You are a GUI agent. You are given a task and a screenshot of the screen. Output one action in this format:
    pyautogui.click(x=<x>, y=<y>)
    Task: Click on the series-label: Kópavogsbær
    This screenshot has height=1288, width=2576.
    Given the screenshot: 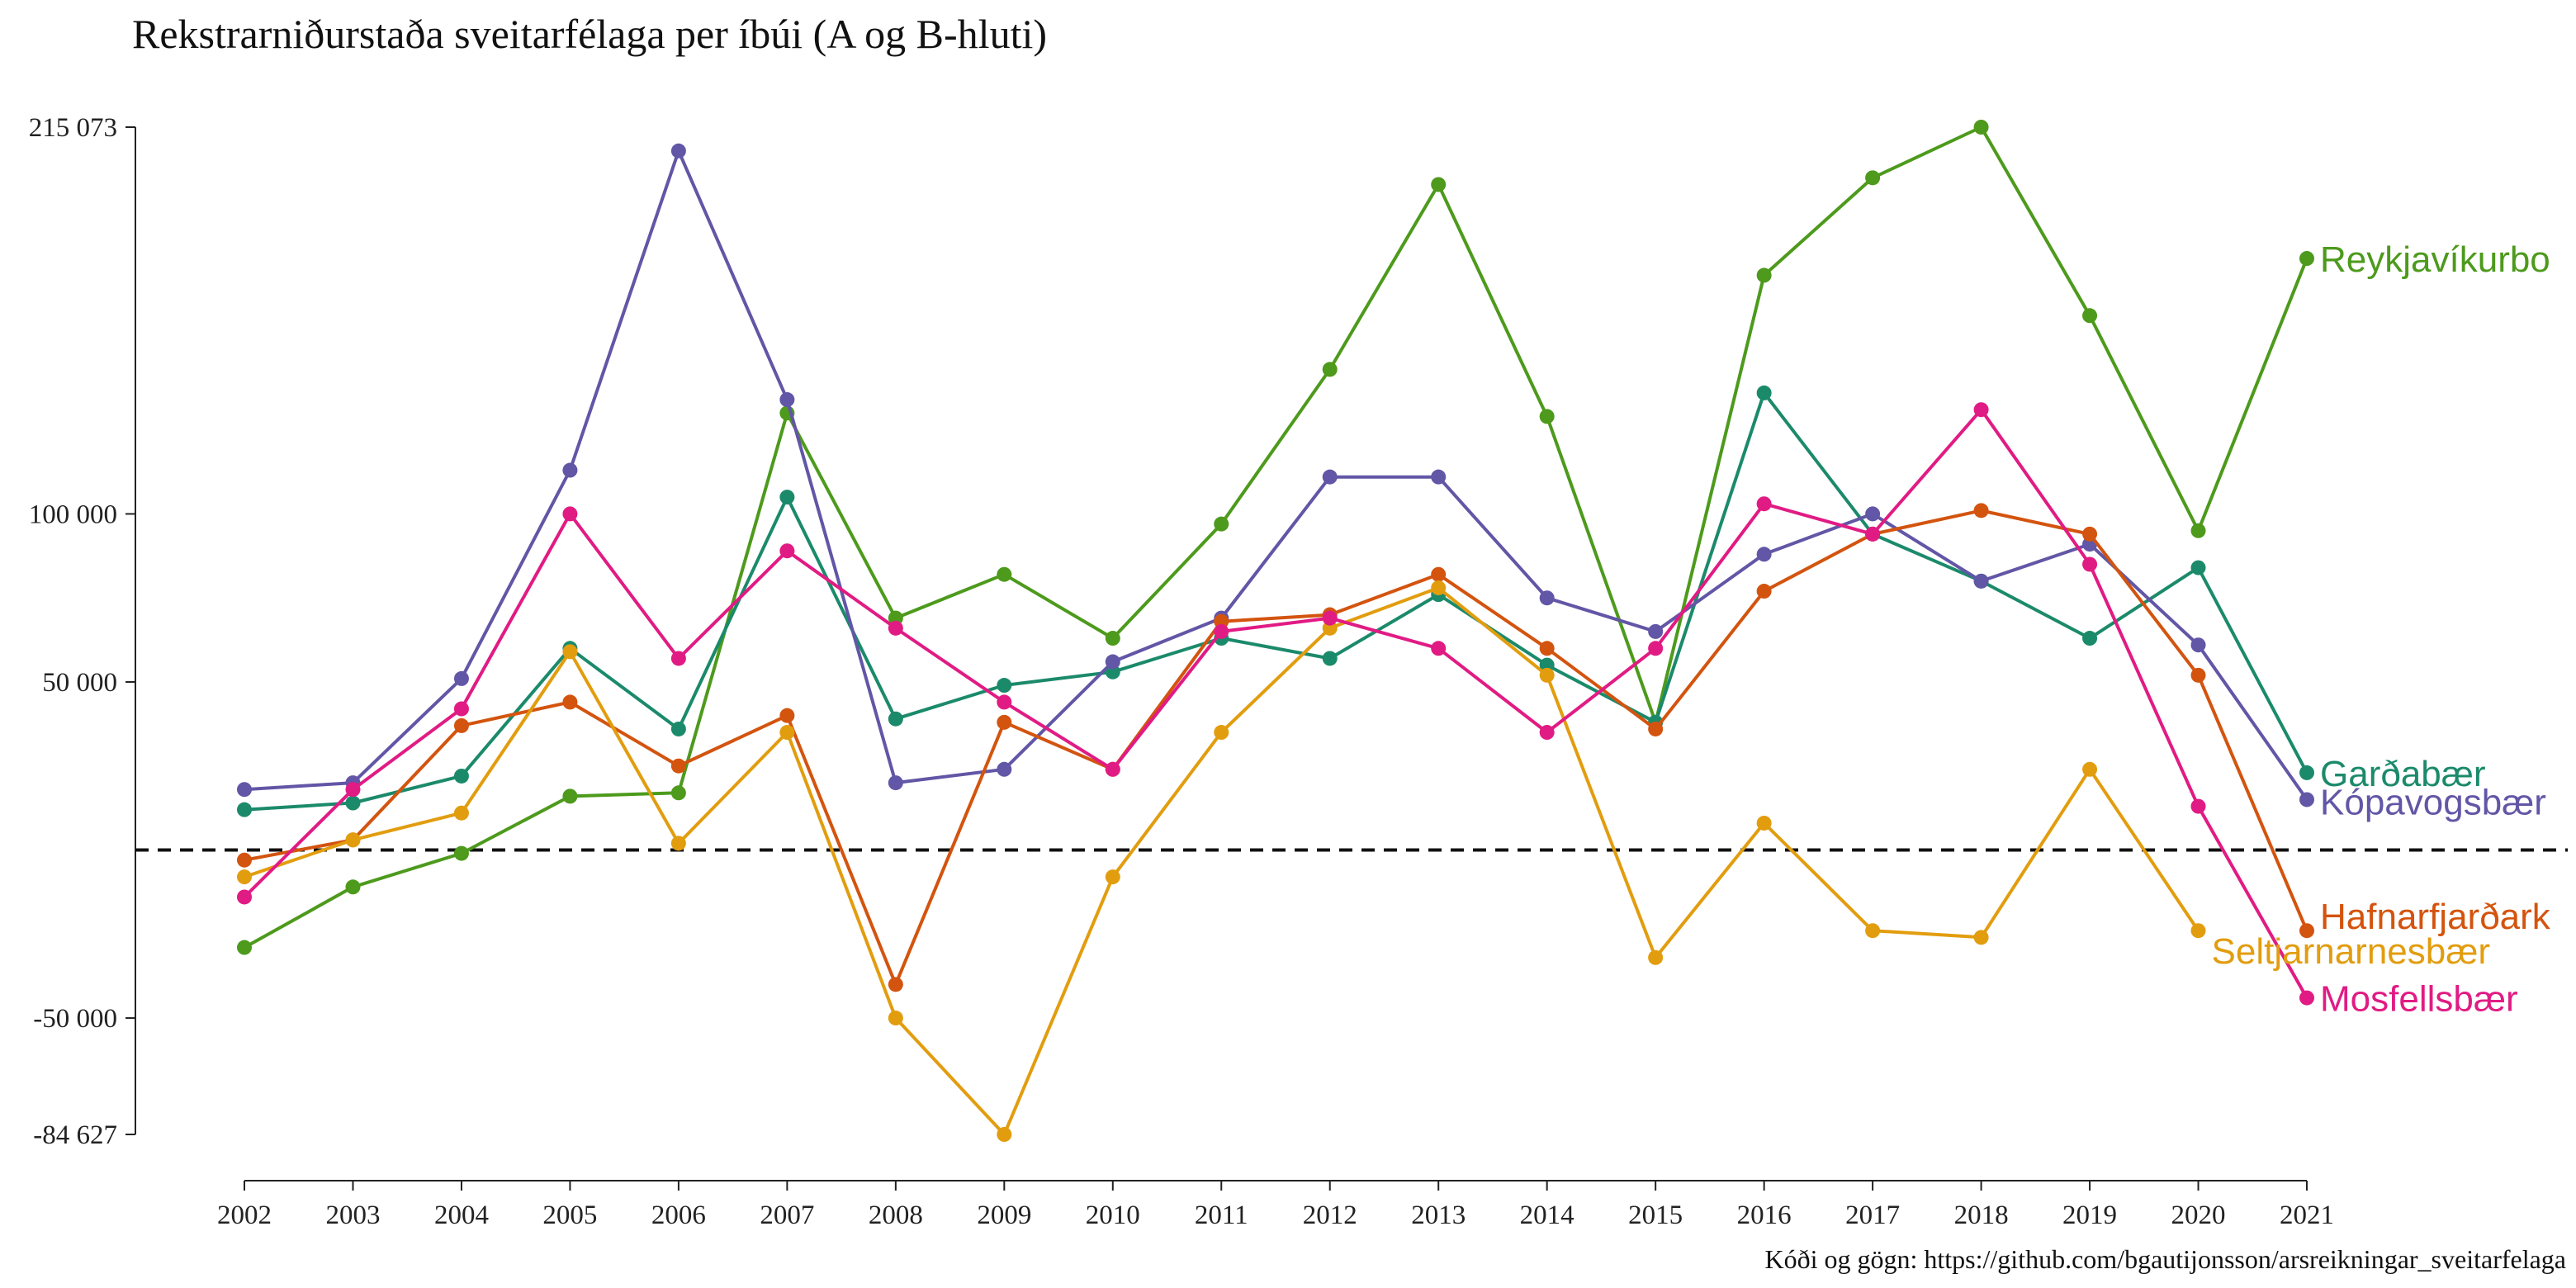 What is the action you would take?
    pyautogui.click(x=2433, y=802)
    